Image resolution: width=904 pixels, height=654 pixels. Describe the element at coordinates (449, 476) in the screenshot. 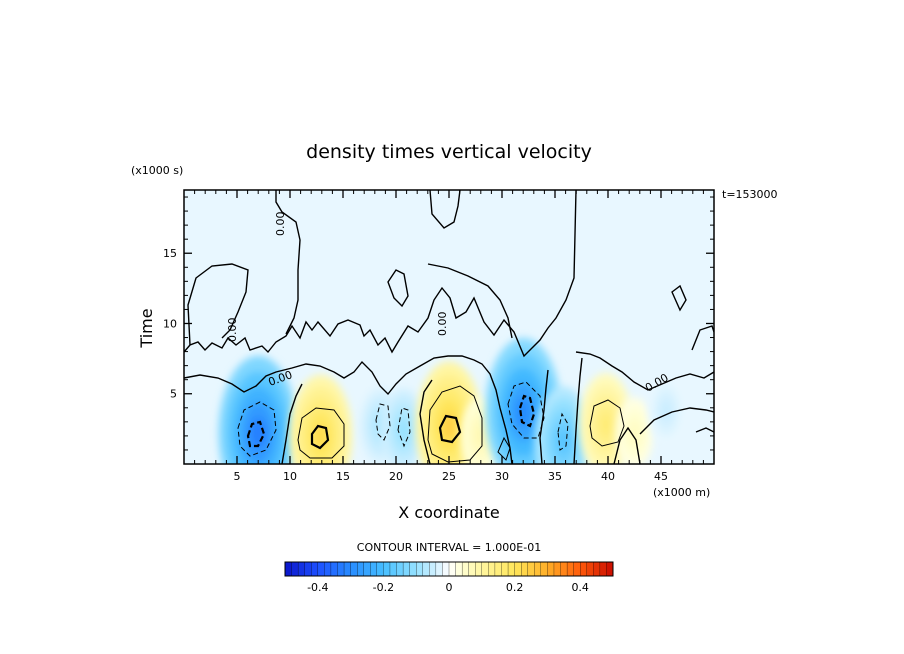

I see `x-tick-label: 25` at that location.